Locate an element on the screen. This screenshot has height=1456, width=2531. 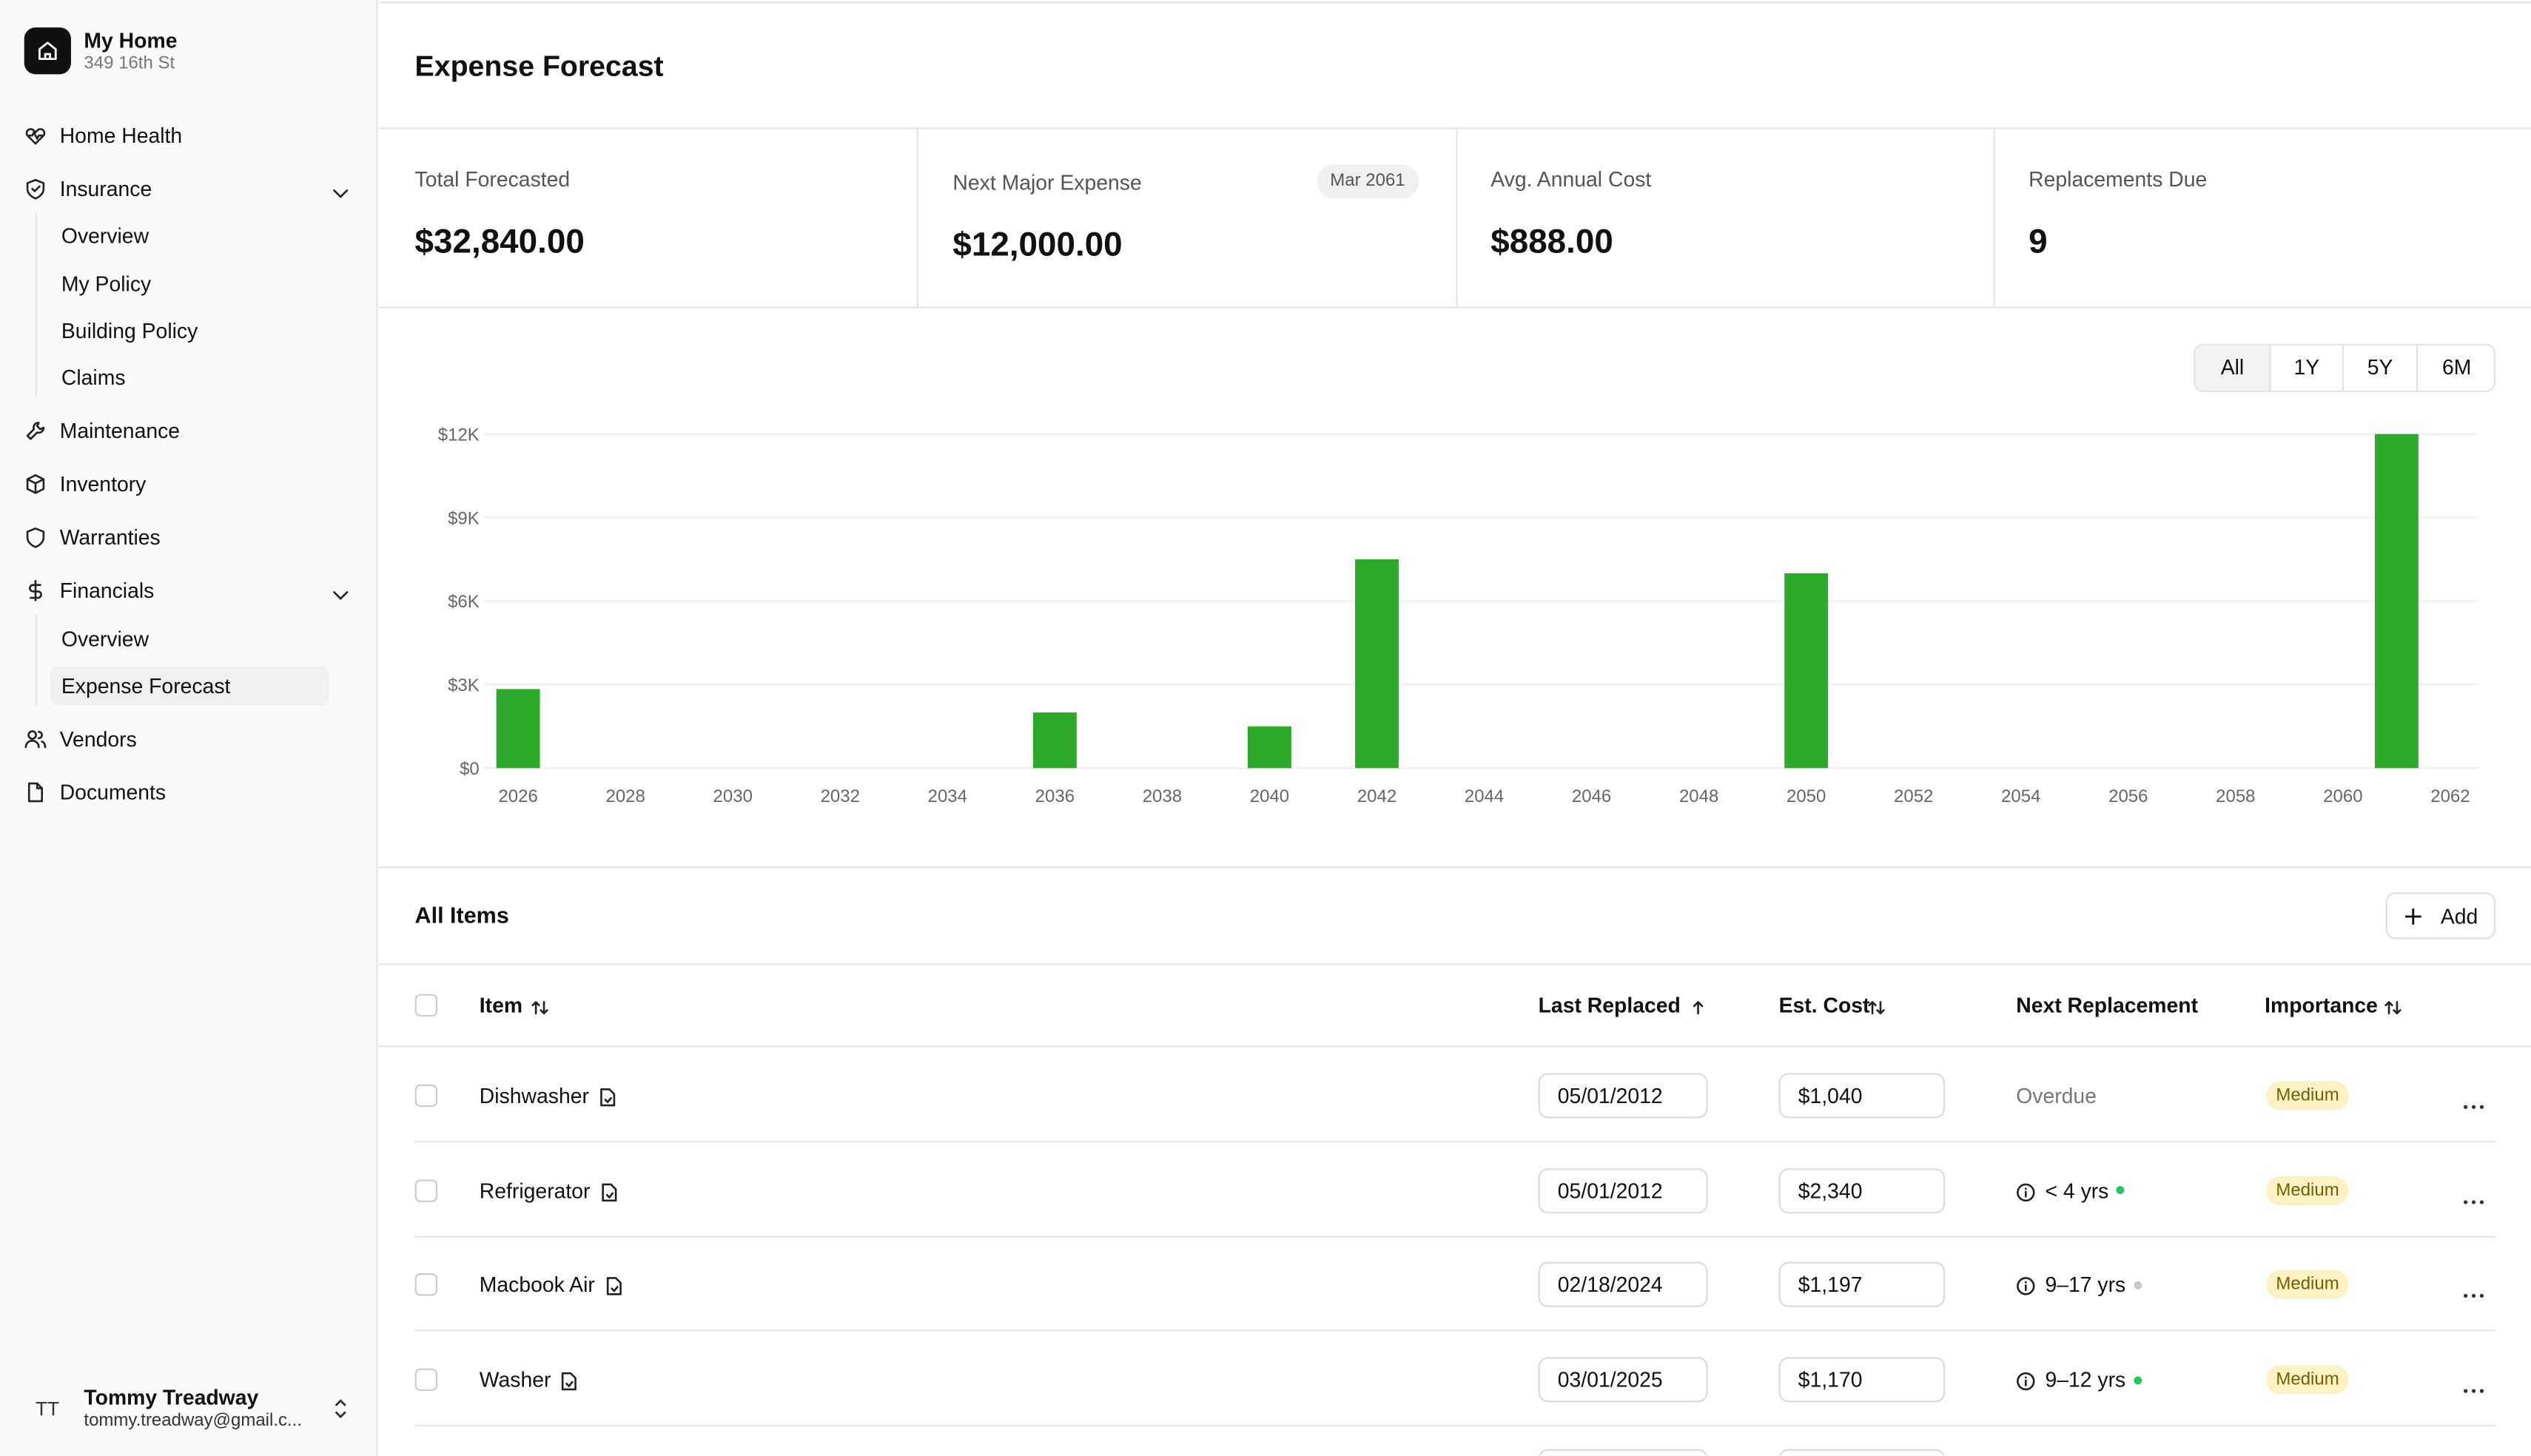
date-value: 05/01/2012 is located at coordinates (1610, 1190).